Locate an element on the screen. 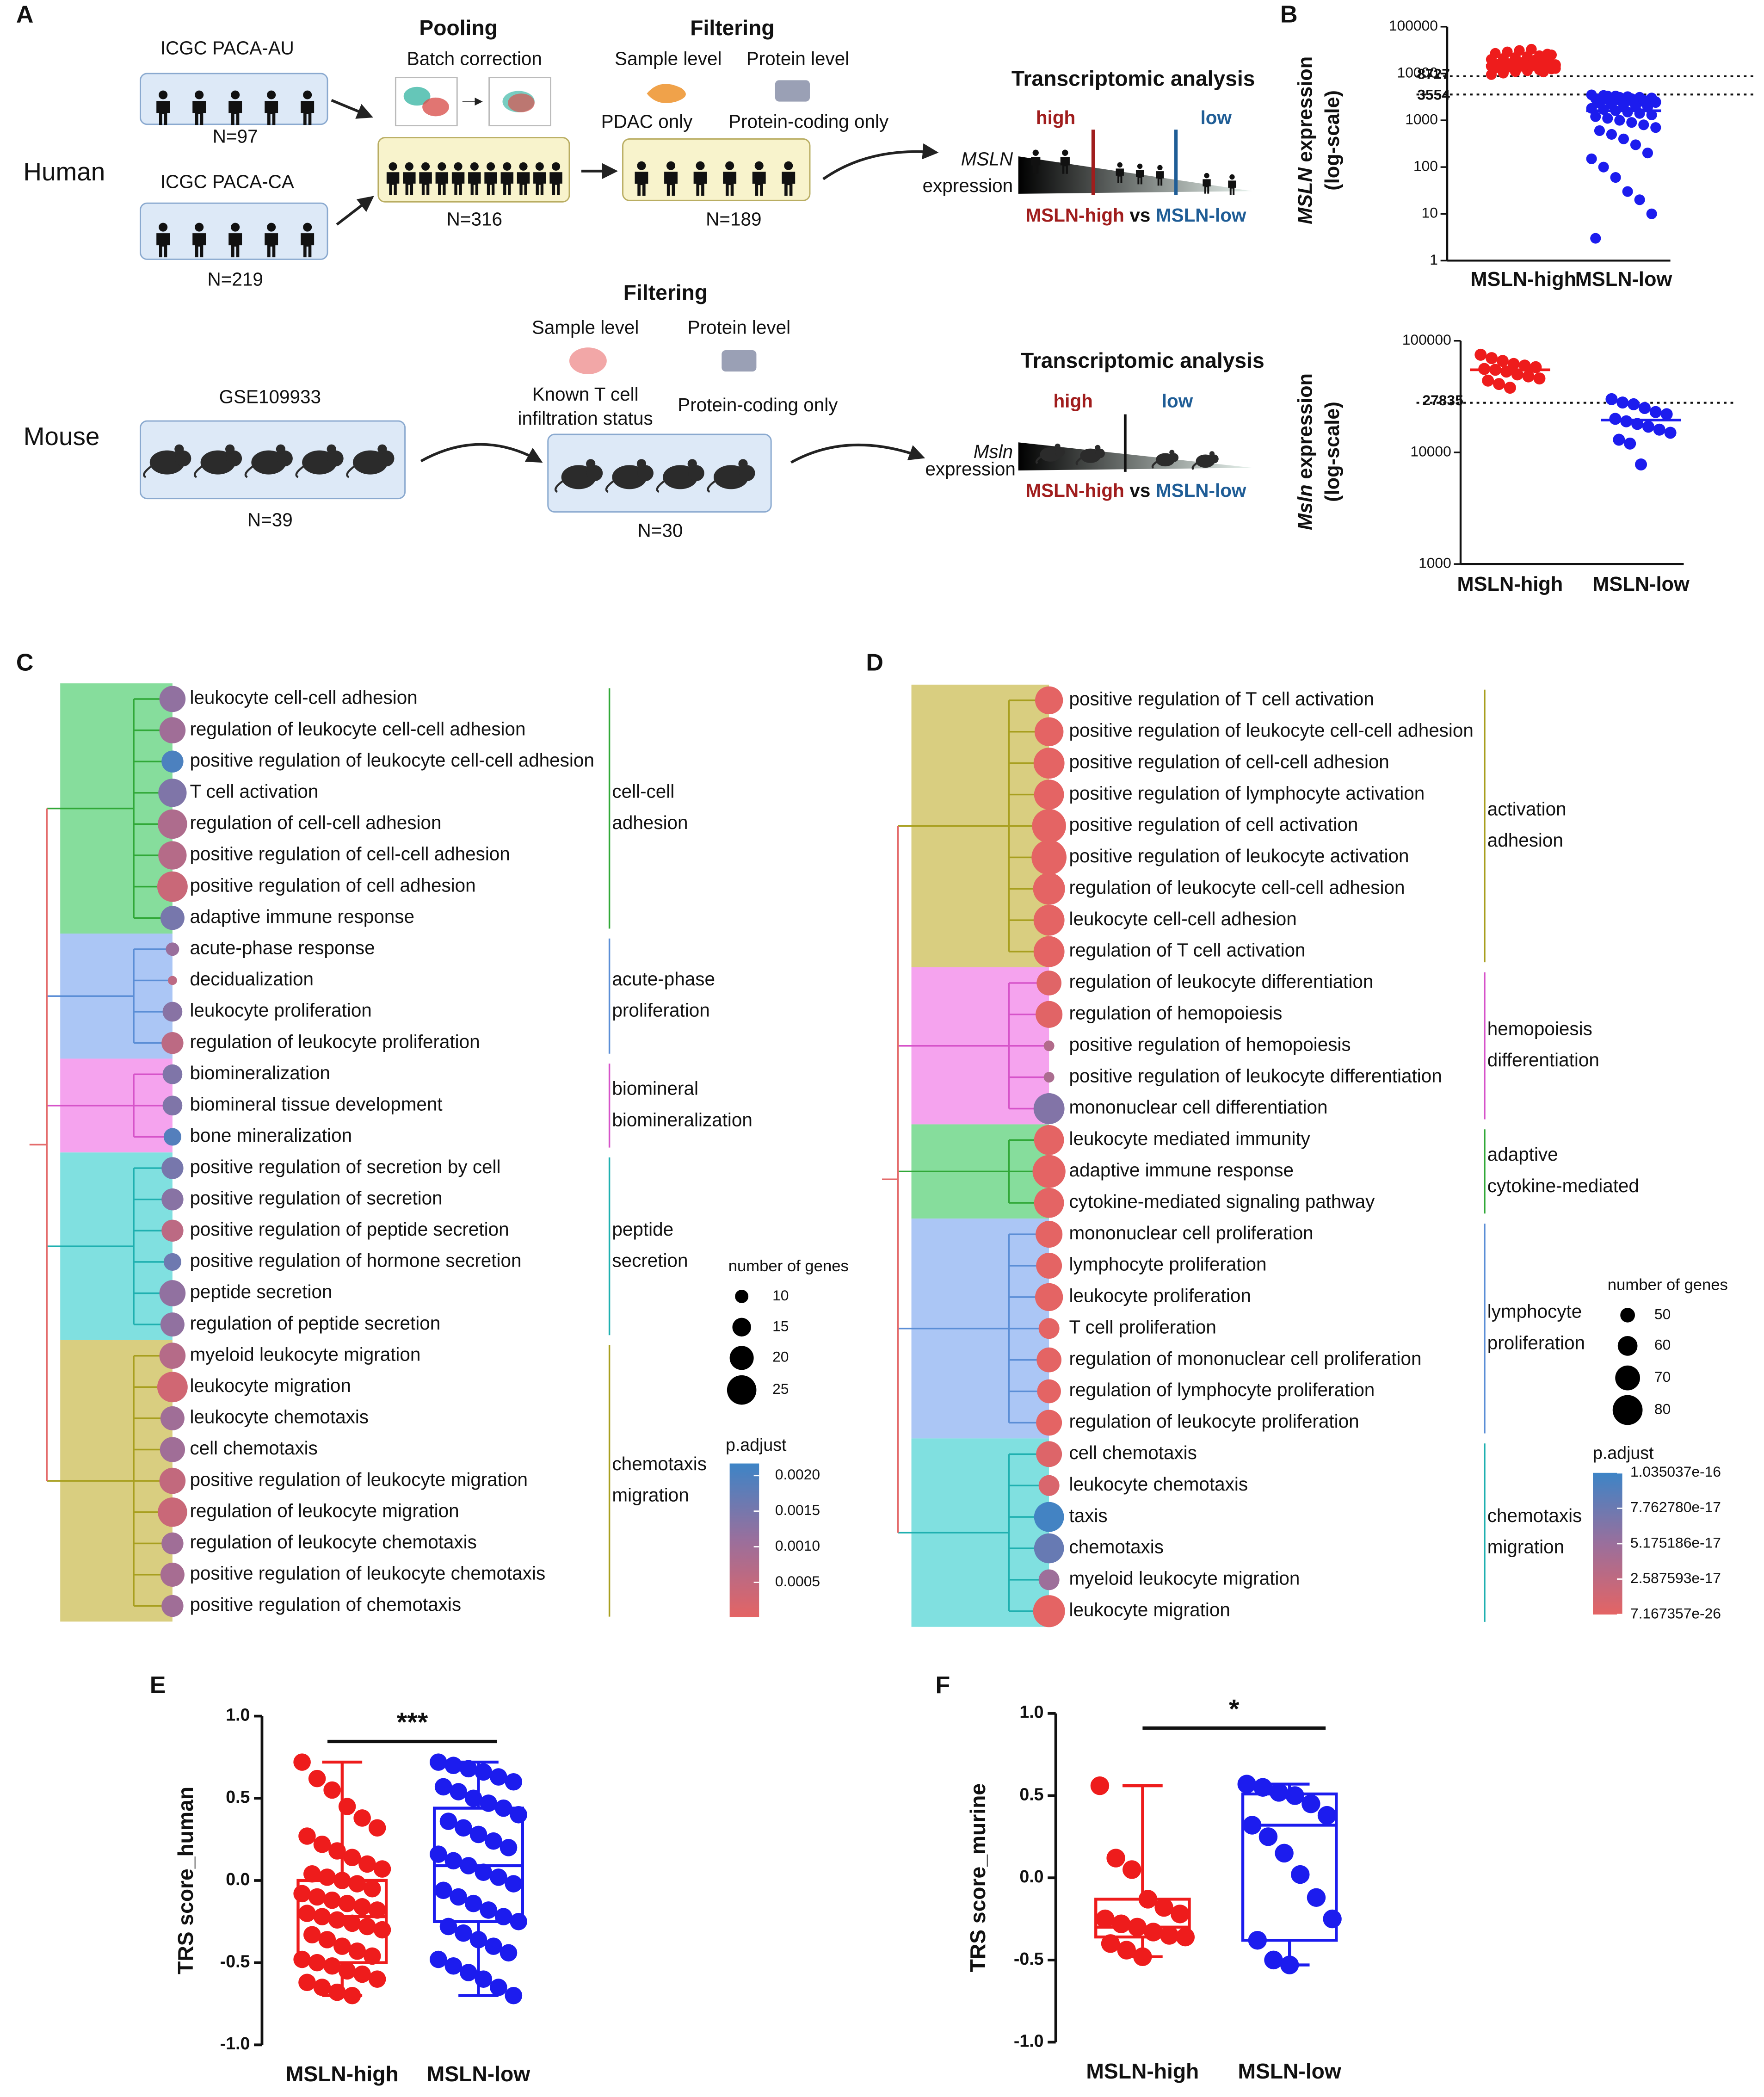 The height and width of the screenshot is (2097, 1764). colorbar-label: 0.0005 is located at coordinates (797, 1581).